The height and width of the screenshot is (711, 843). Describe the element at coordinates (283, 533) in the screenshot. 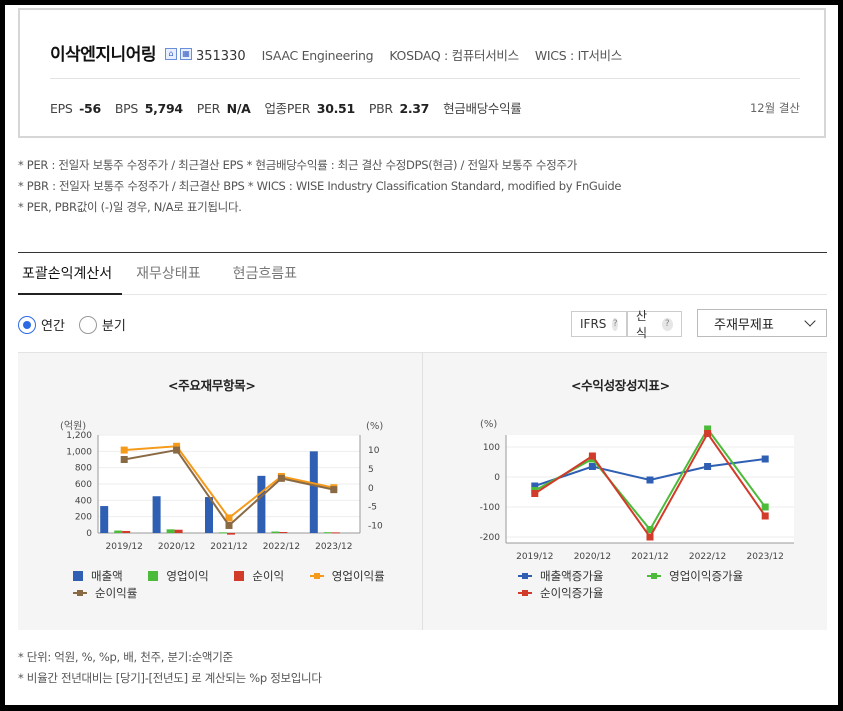

I see `bar-순이익` at that location.